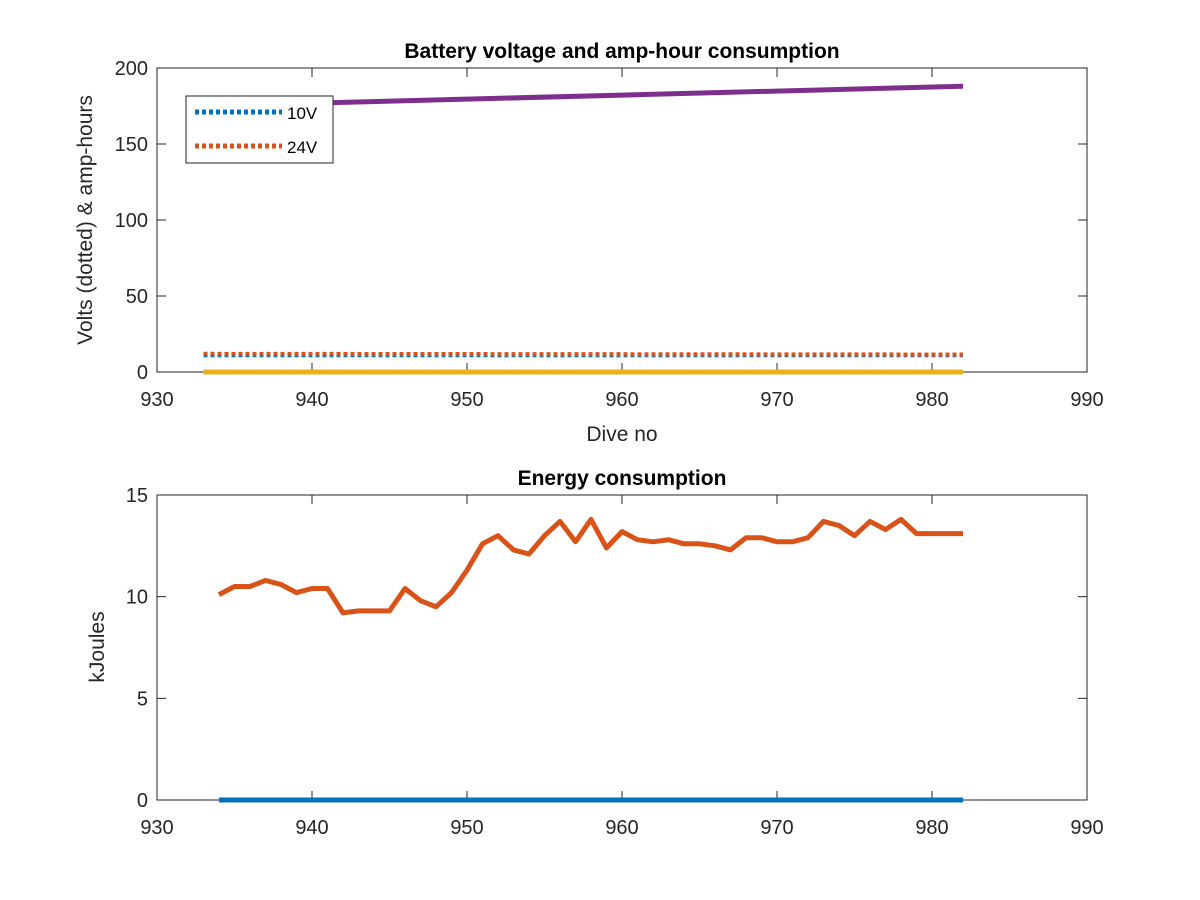 The height and width of the screenshot is (900, 1200). What do you see at coordinates (776, 400) in the screenshot?
I see `voltage-x-tick-label: 970` at bounding box center [776, 400].